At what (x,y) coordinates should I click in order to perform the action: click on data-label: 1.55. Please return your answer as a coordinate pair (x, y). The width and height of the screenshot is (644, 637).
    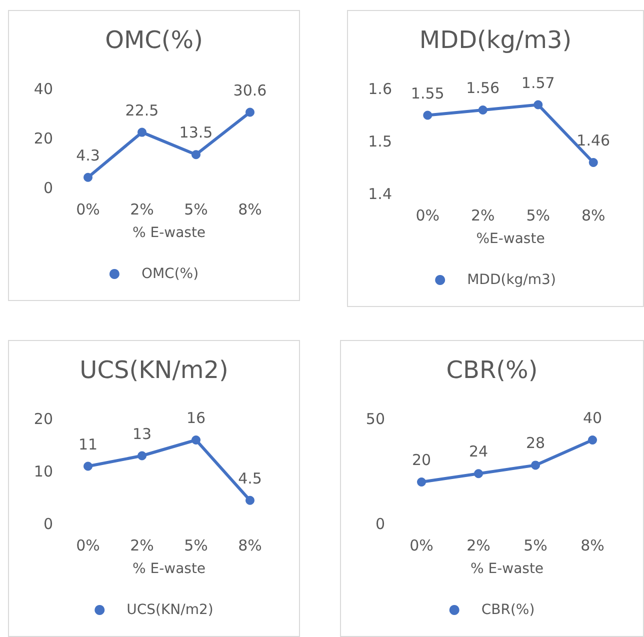
    Looking at the image, I should click on (427, 93).